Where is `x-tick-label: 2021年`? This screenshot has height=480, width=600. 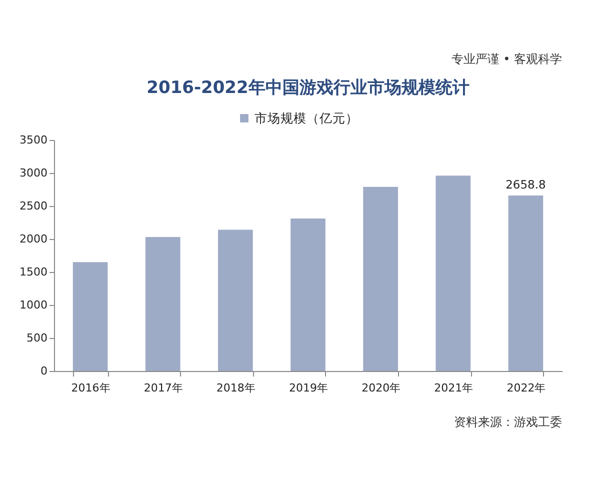 x-tick-label: 2021年 is located at coordinates (454, 388).